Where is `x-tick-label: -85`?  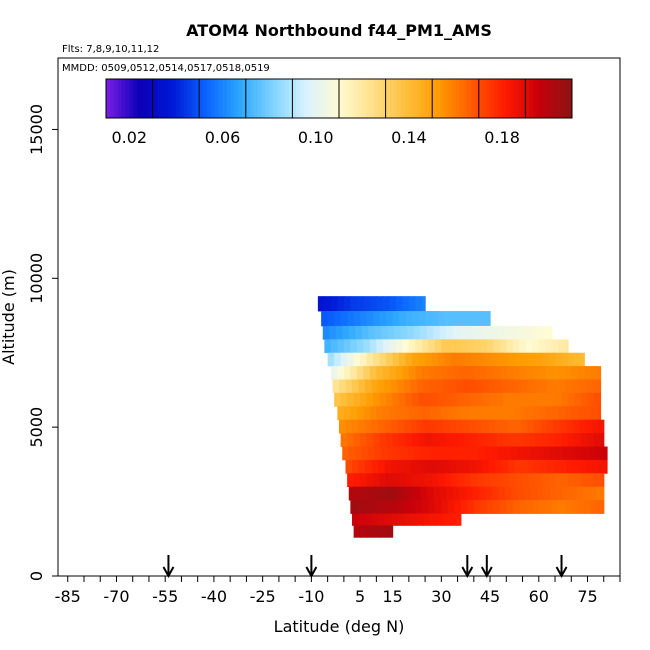
x-tick-label: -85 is located at coordinates (68, 596).